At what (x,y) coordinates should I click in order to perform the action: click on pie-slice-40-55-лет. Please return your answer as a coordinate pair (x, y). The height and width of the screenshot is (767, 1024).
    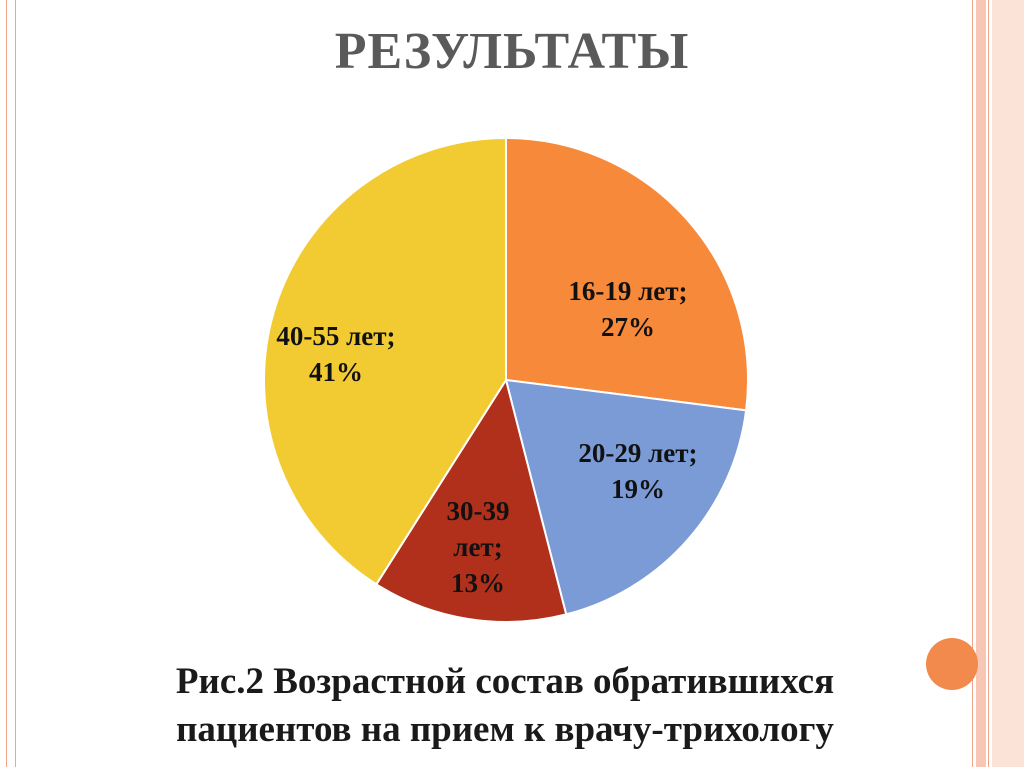
    Looking at the image, I should click on (385, 361).